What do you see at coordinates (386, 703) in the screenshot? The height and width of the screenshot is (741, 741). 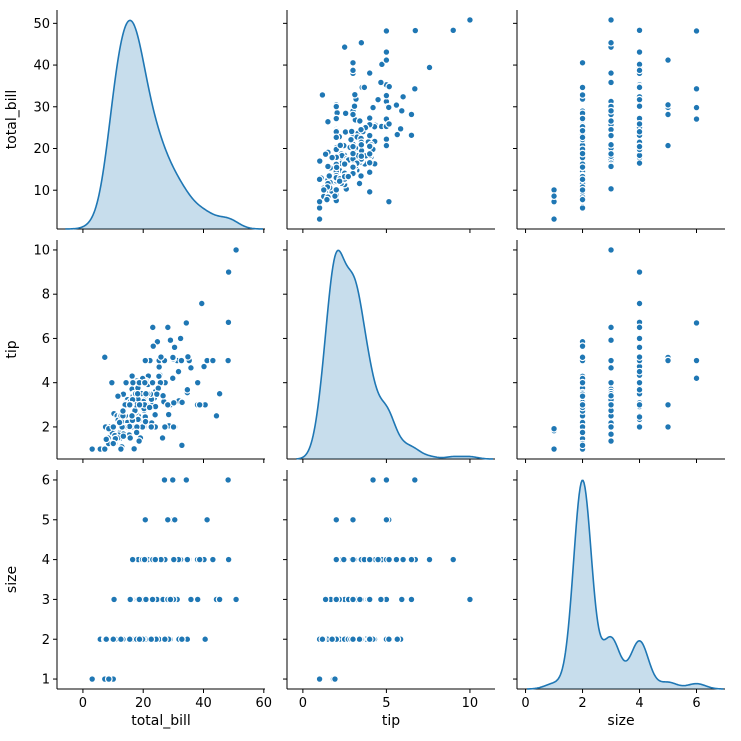 I see `x-tick-label: 5` at bounding box center [386, 703].